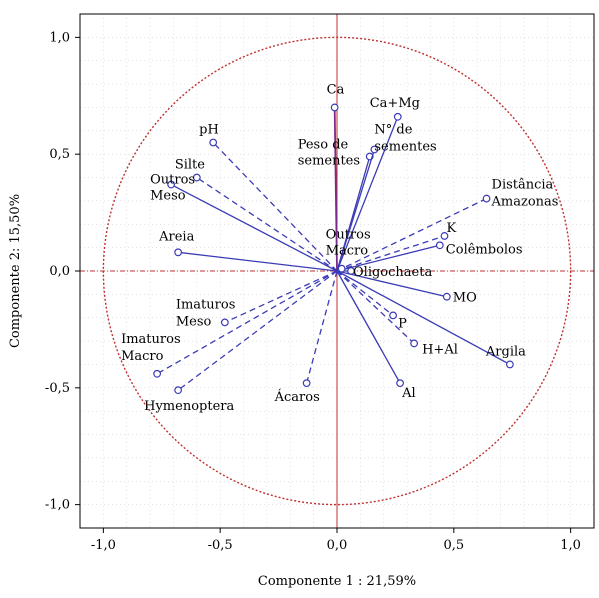 The image size is (599, 598). Describe the element at coordinates (444, 236) in the screenshot. I see `point-k` at that location.